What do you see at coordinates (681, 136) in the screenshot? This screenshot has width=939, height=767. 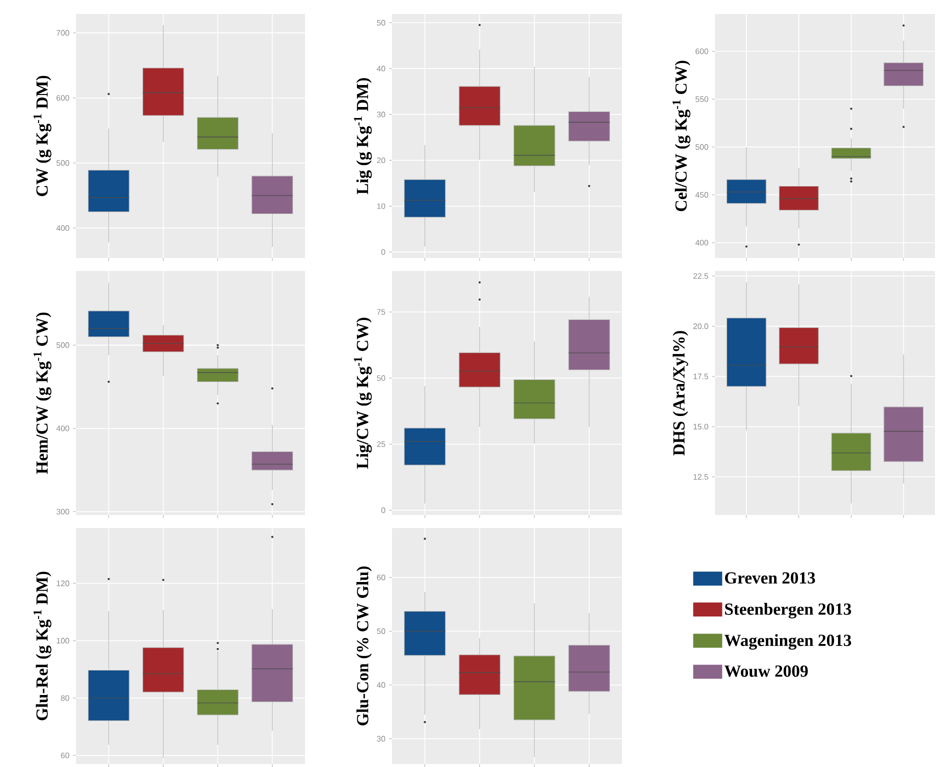 I see `y-axis-title: Cel/CW (g Kg$^{-1}$ CW)` at bounding box center [681, 136].